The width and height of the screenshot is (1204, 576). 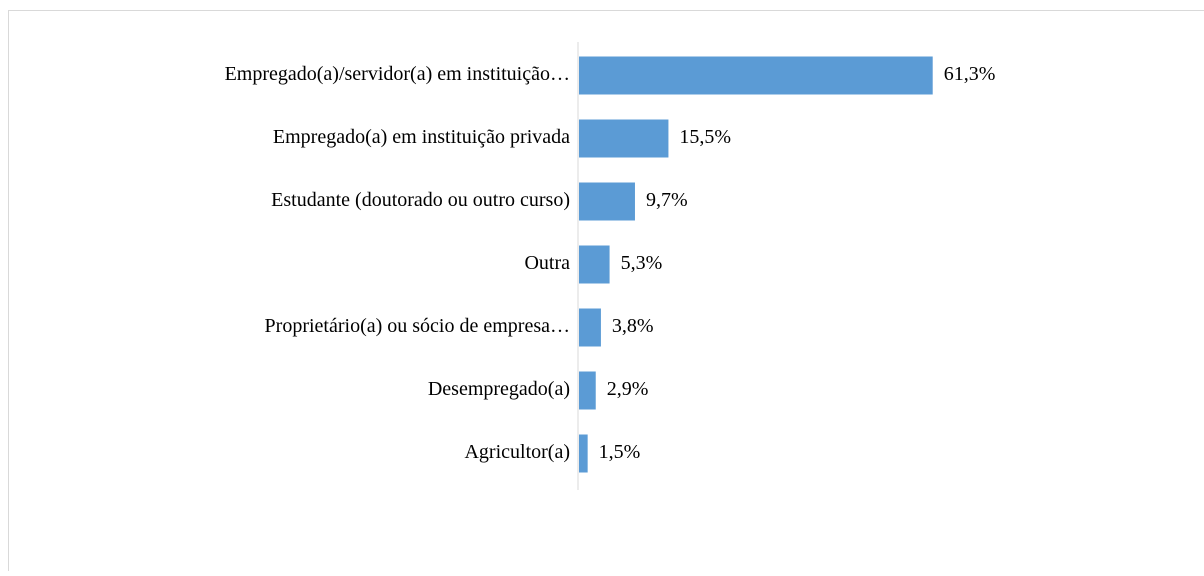 What do you see at coordinates (547, 263) in the screenshot?
I see `category-label: Outra` at bounding box center [547, 263].